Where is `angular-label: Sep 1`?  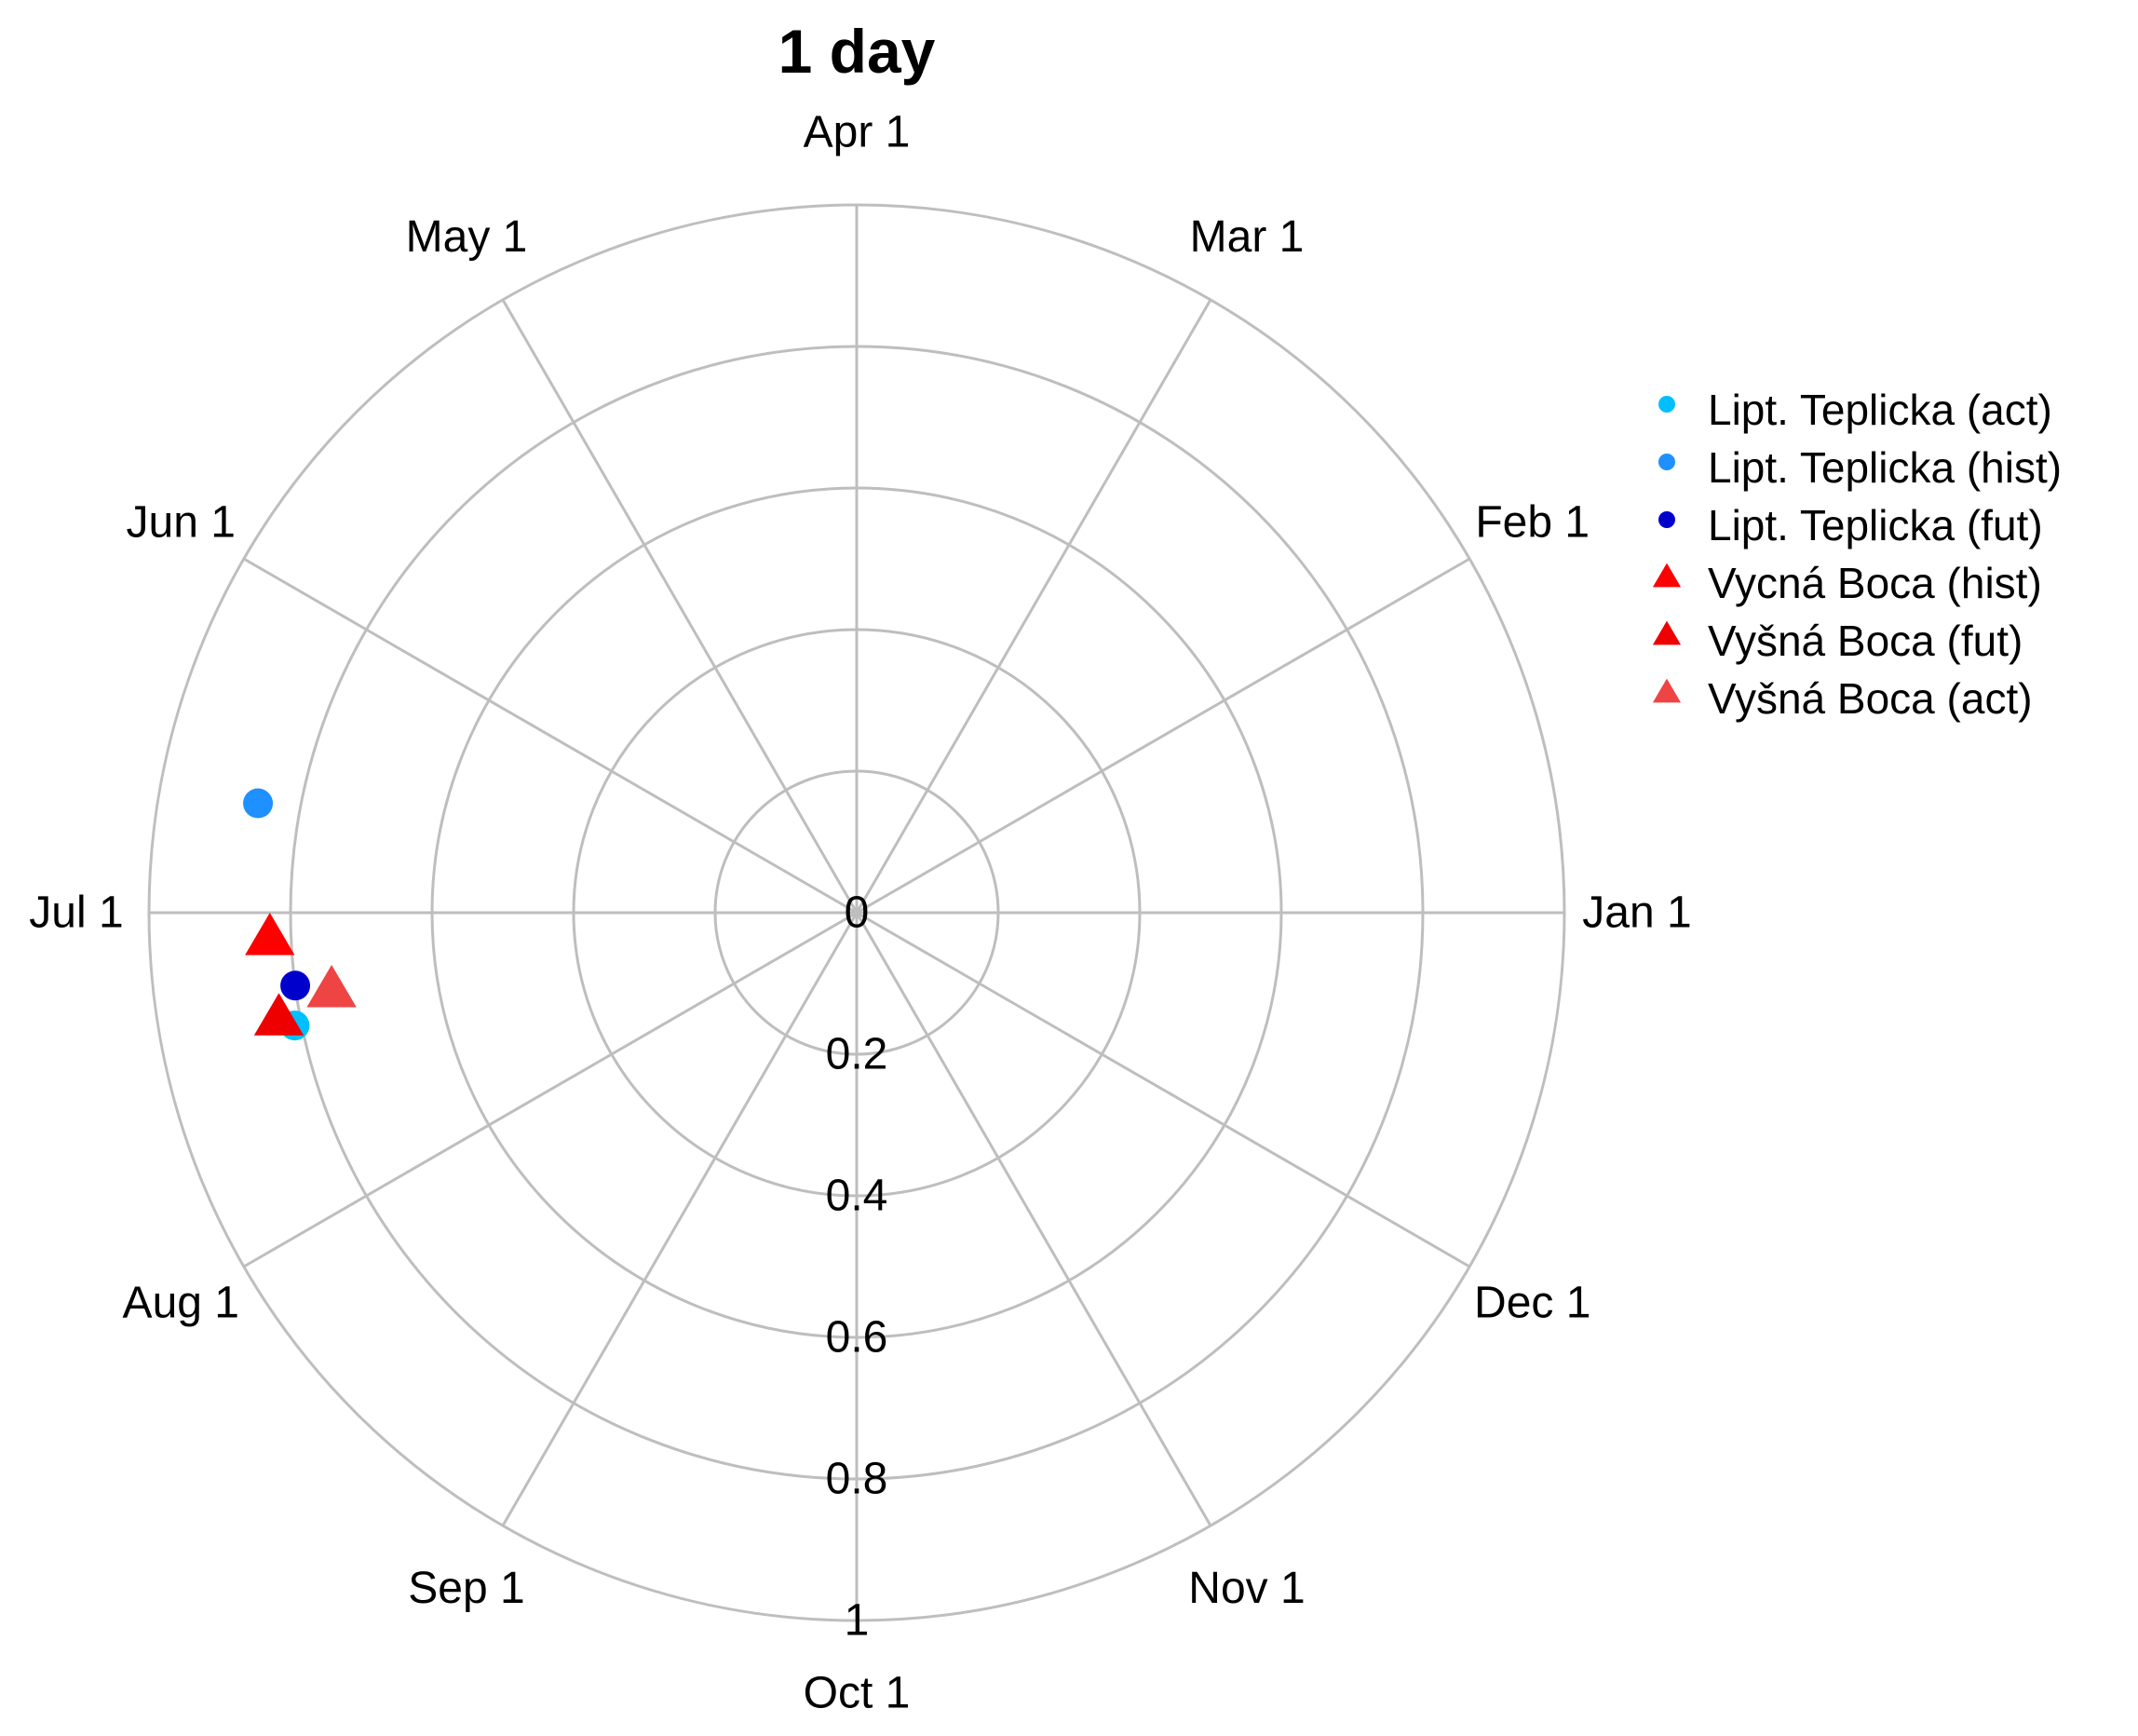
angular-label: Sep 1 is located at coordinates (466, 1588).